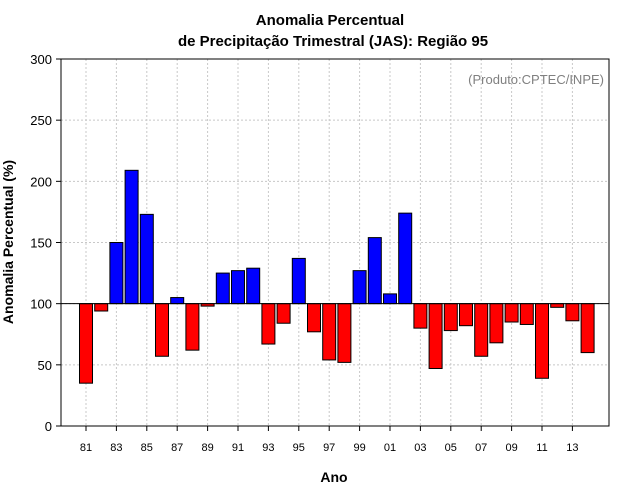 The image size is (640, 500). Describe the element at coordinates (330, 20) in the screenshot. I see `chart-title-line1: Anomalia Percentual` at that location.